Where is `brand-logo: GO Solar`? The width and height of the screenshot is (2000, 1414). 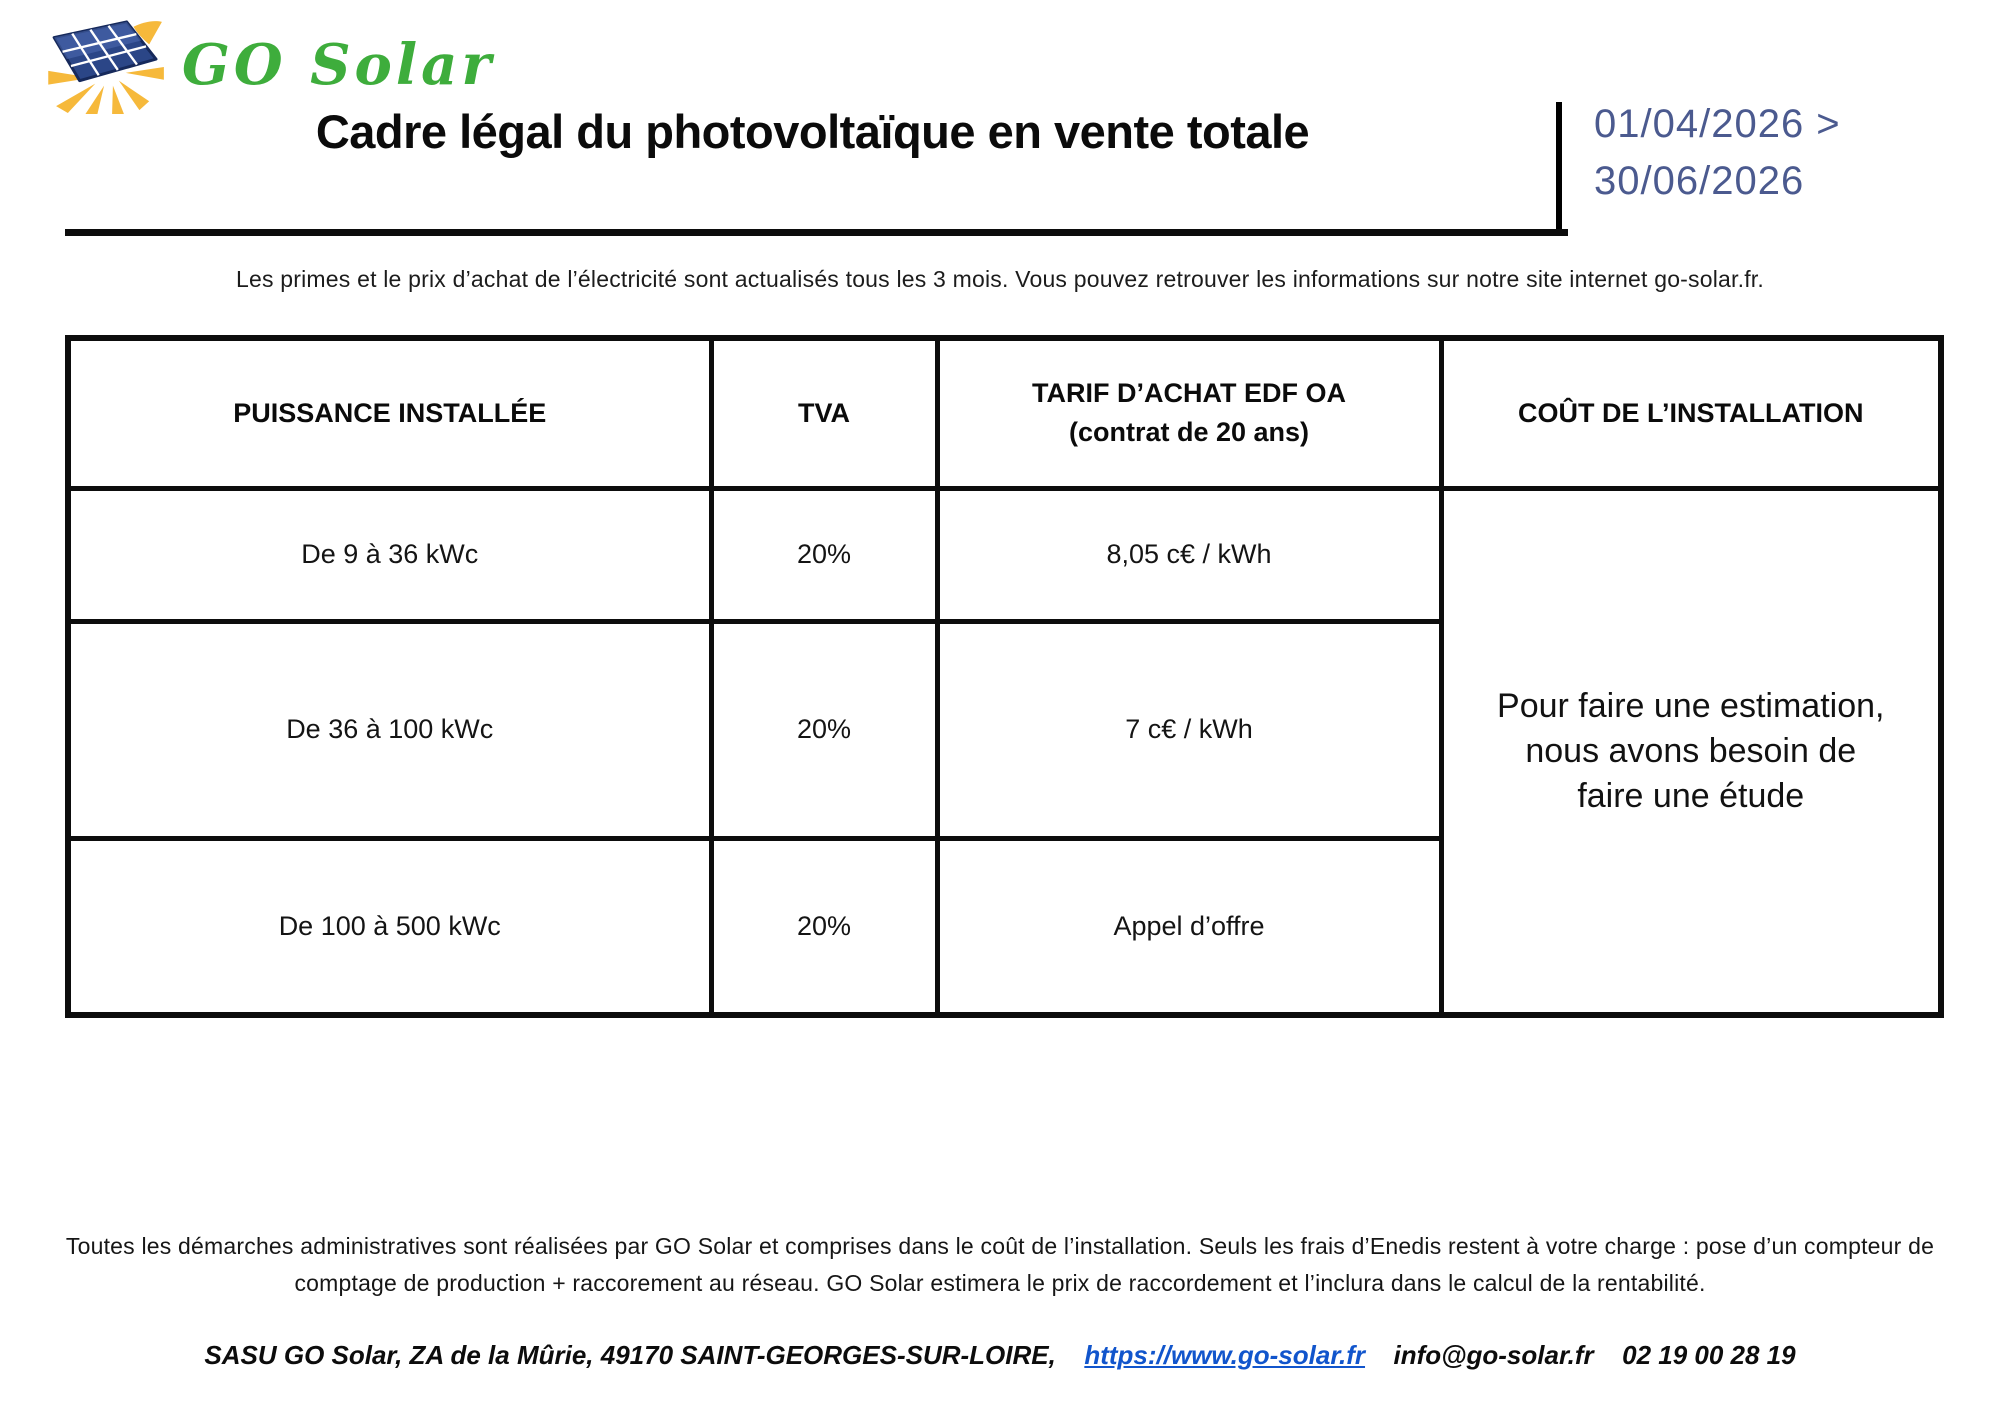
brand-logo: GO Solar is located at coordinates (267, 65).